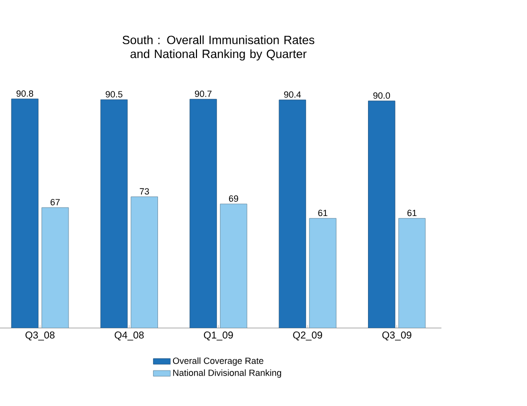  What do you see at coordinates (292, 94) in the screenshot?
I see `data-label: 90.4` at bounding box center [292, 94].